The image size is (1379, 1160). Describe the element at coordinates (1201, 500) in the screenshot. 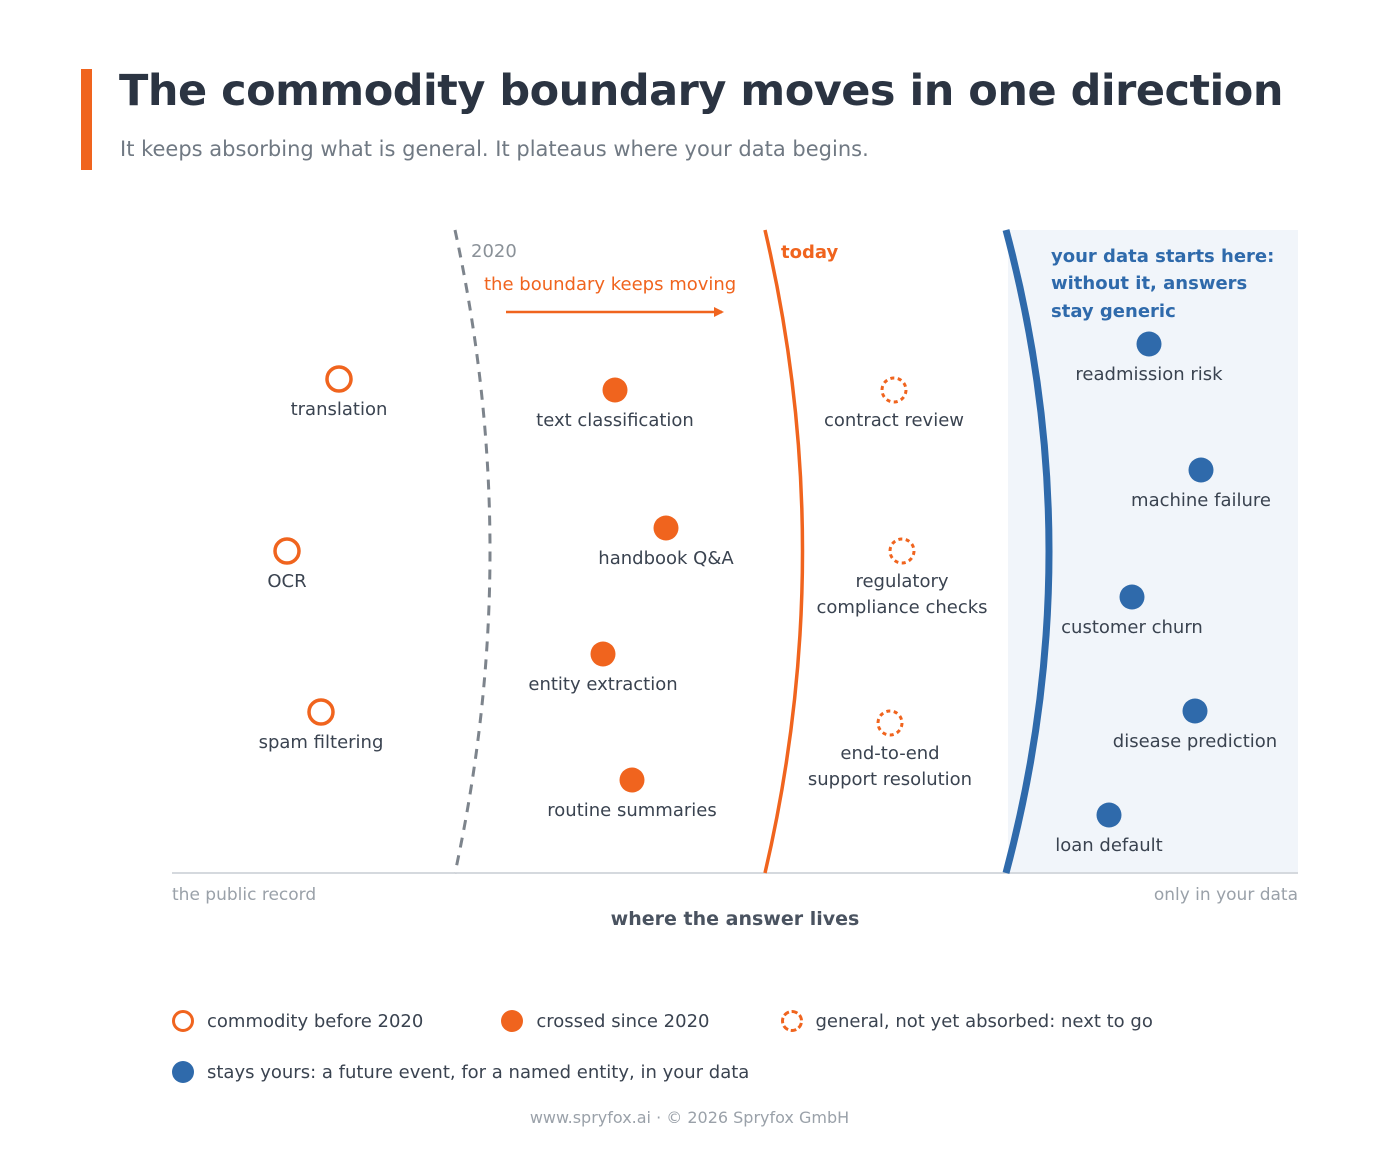

I see `machine-failure-label: machine failure` at that location.